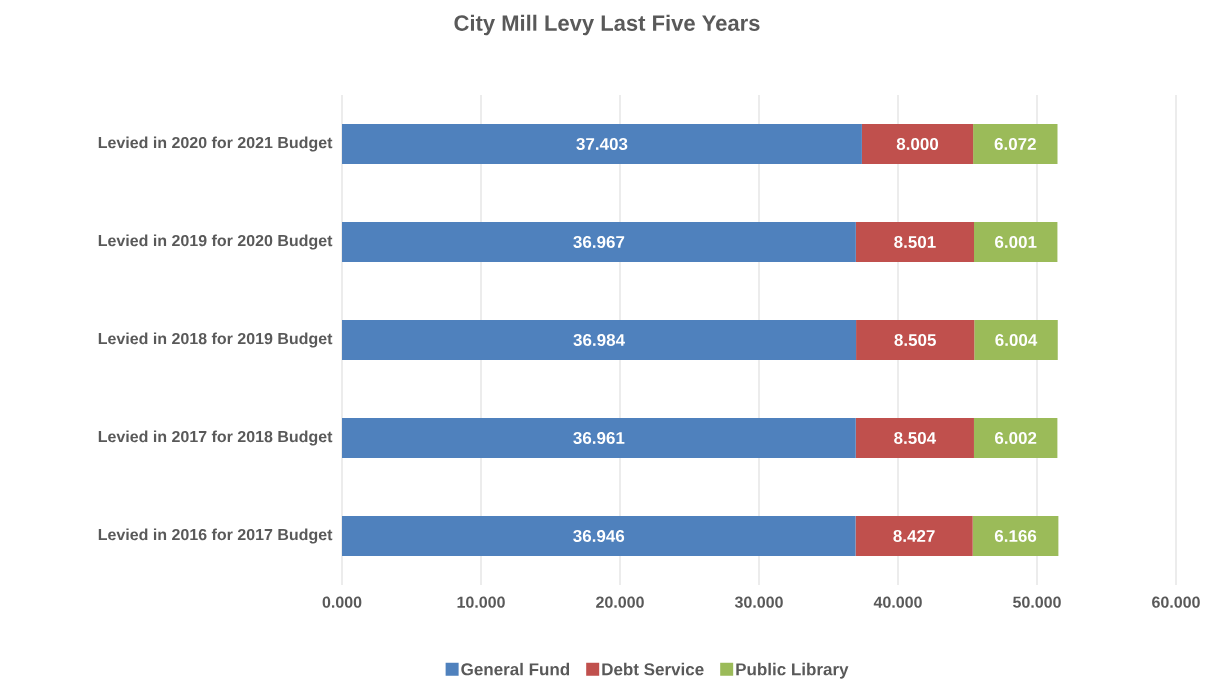 This screenshot has height=685, width=1215. I want to click on data-label: 8.501, so click(915, 242).